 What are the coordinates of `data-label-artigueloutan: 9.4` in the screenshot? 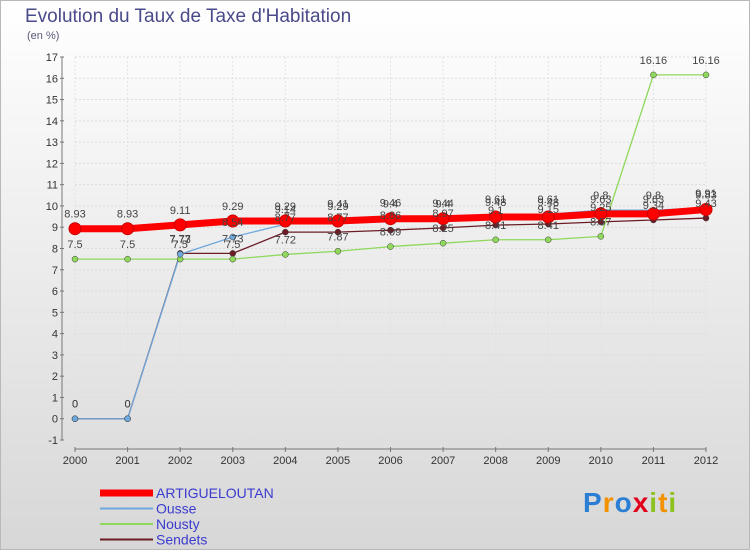 It's located at (390, 205).